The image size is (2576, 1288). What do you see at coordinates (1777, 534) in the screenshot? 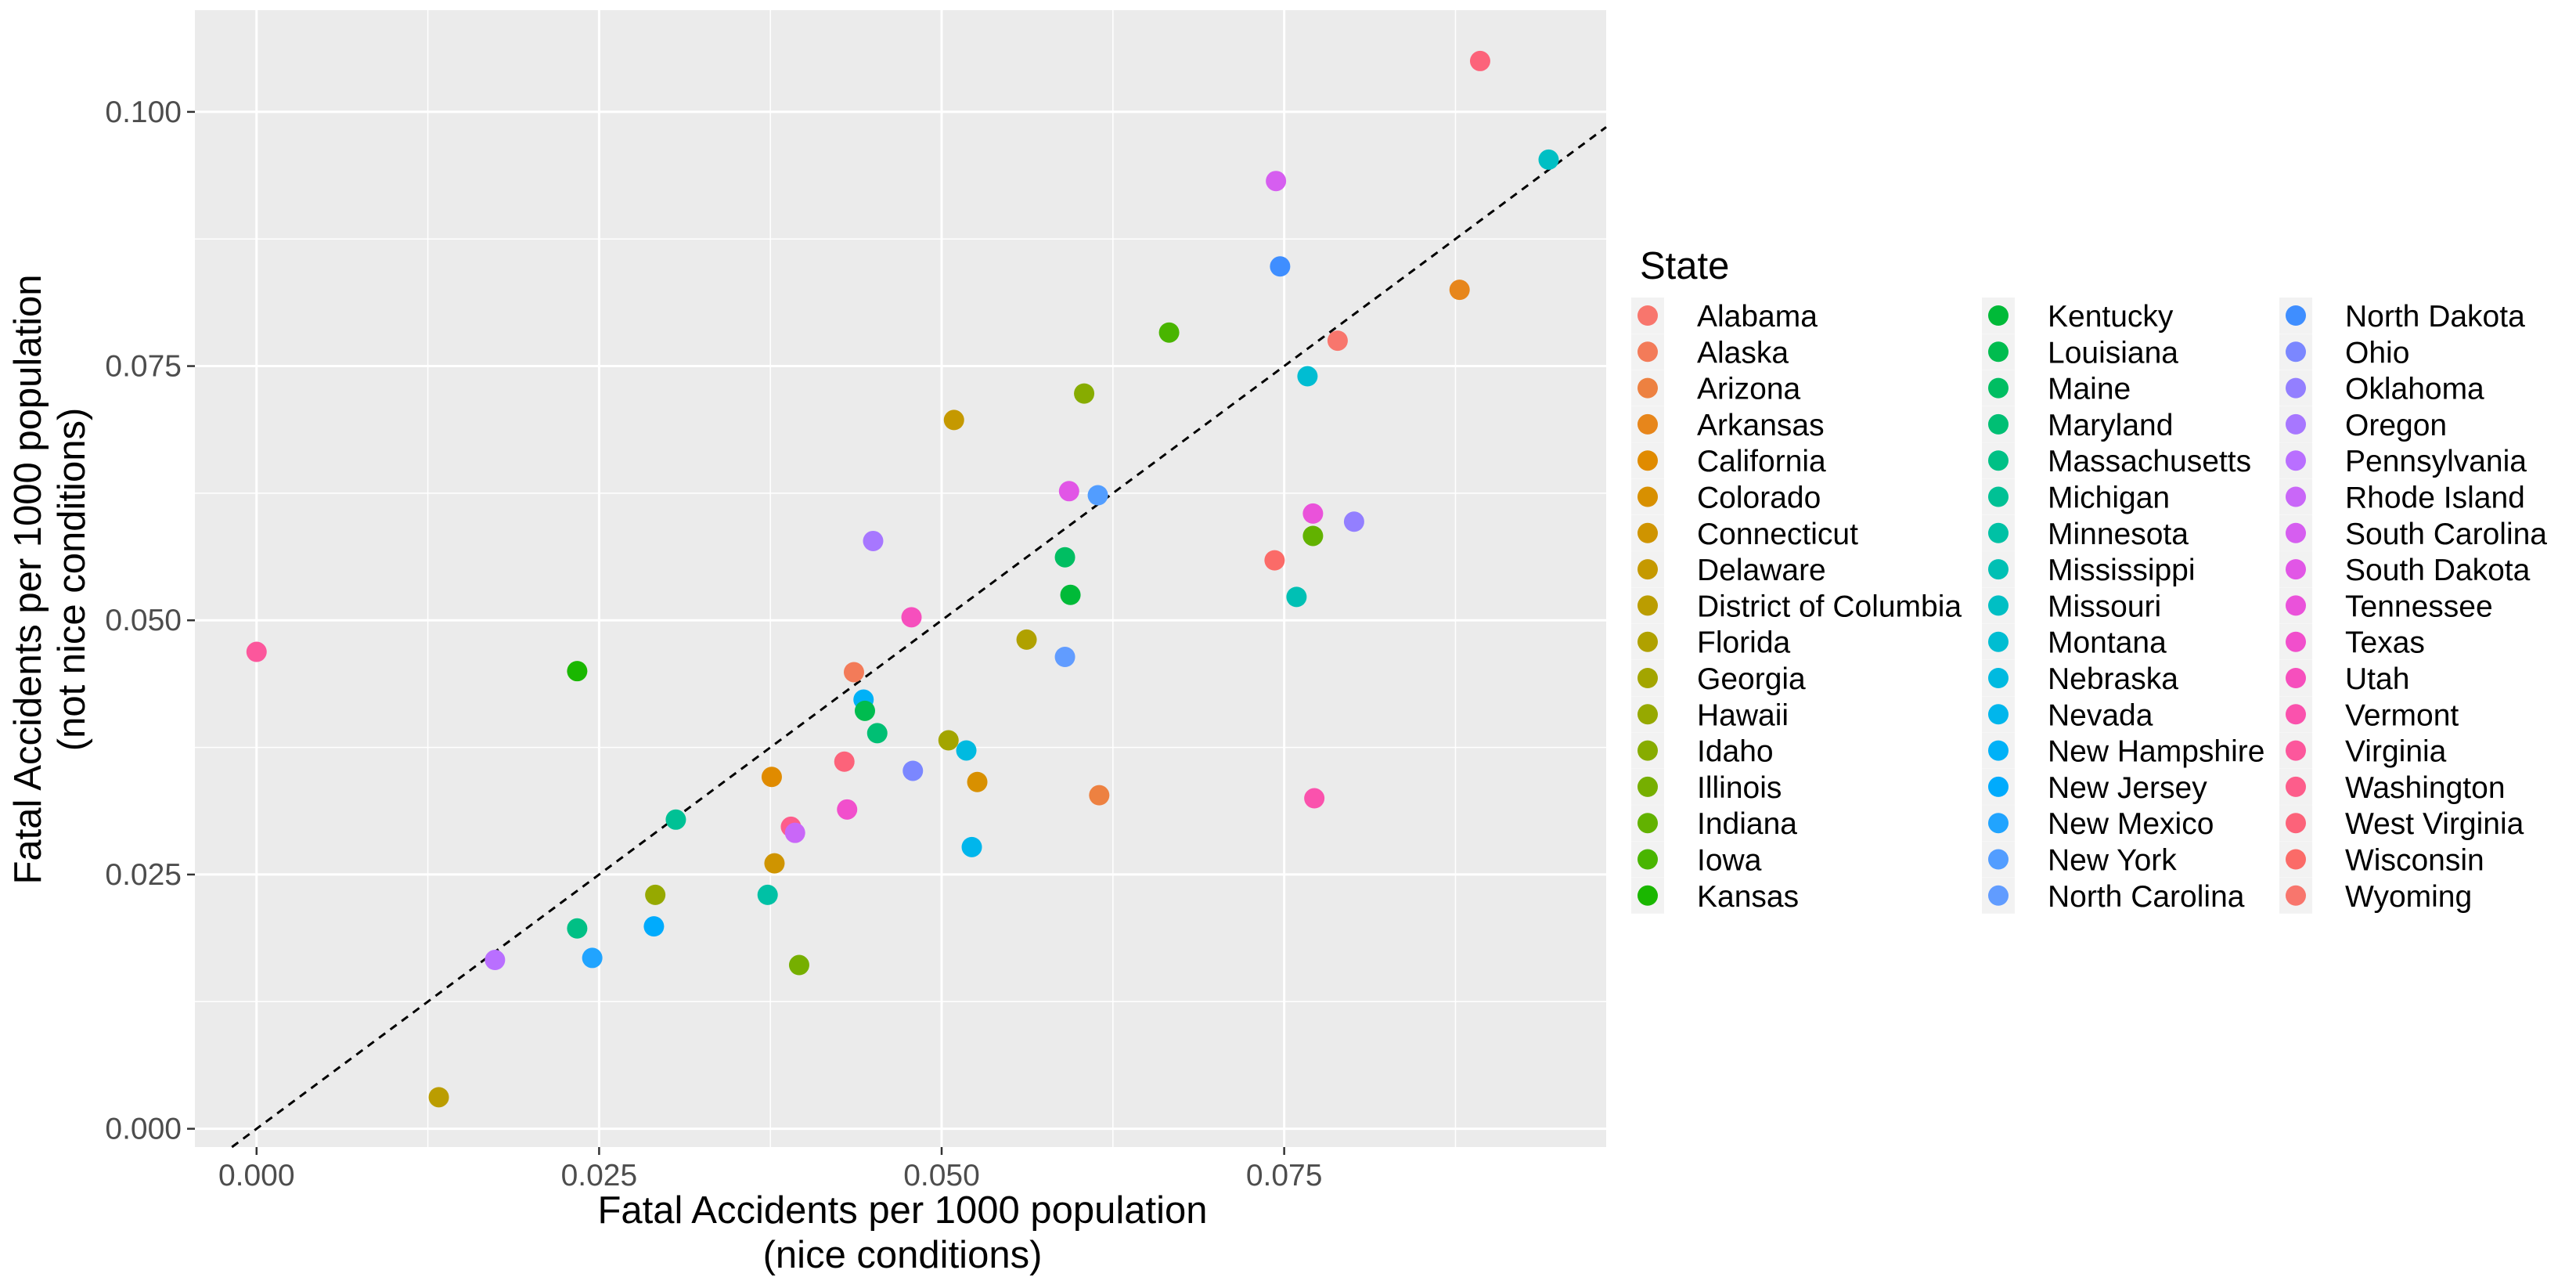
I see `legend-label: Connecticut` at bounding box center [1777, 534].